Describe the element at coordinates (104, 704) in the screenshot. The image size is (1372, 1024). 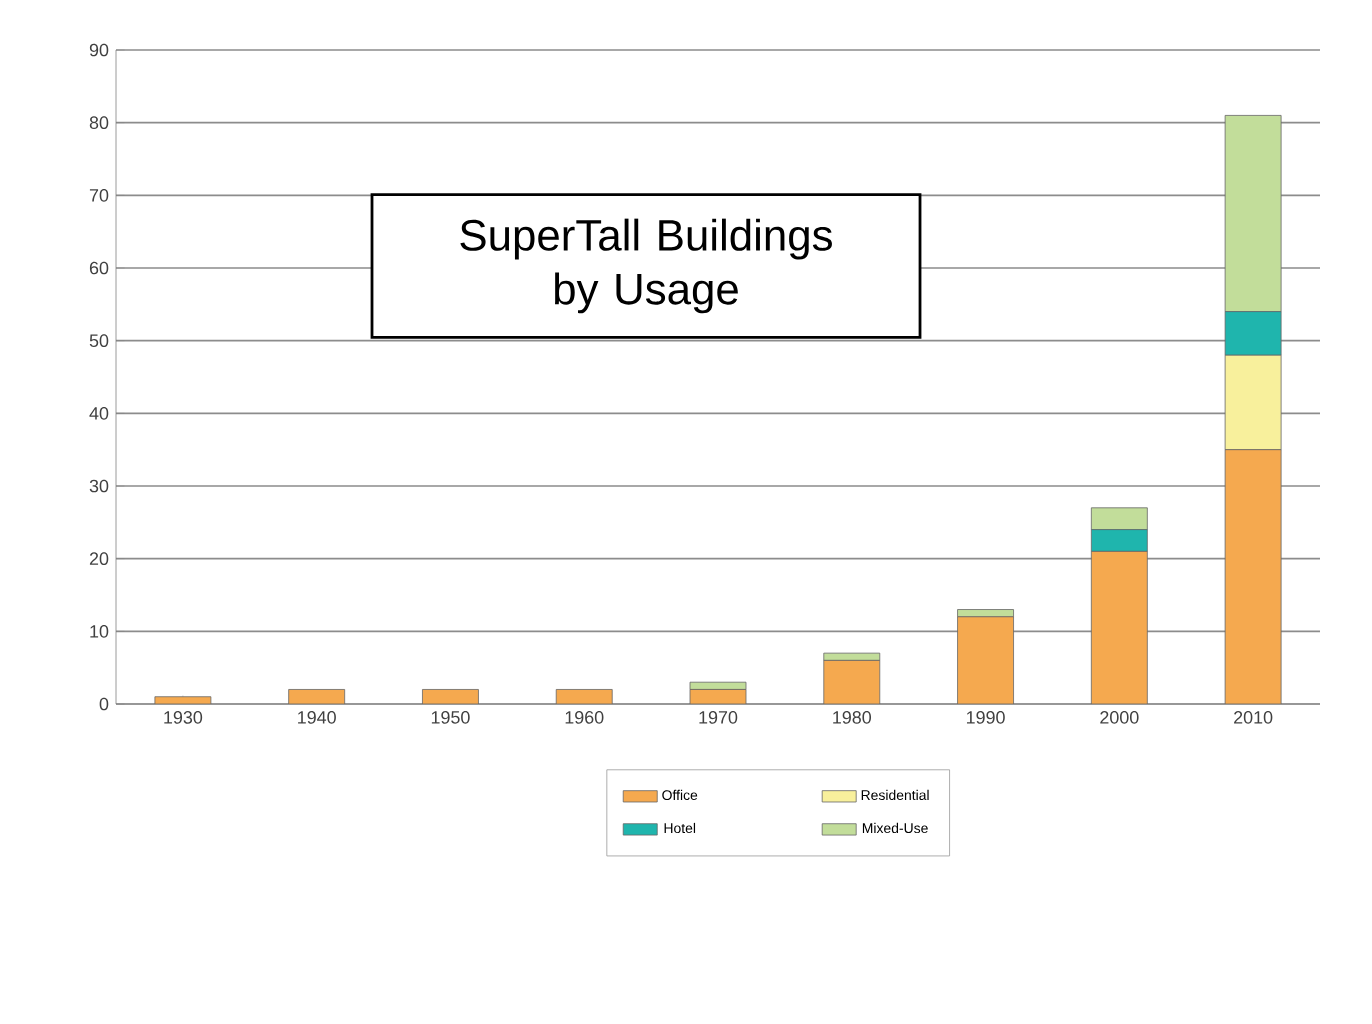
I see `y-tick-label: 0` at that location.